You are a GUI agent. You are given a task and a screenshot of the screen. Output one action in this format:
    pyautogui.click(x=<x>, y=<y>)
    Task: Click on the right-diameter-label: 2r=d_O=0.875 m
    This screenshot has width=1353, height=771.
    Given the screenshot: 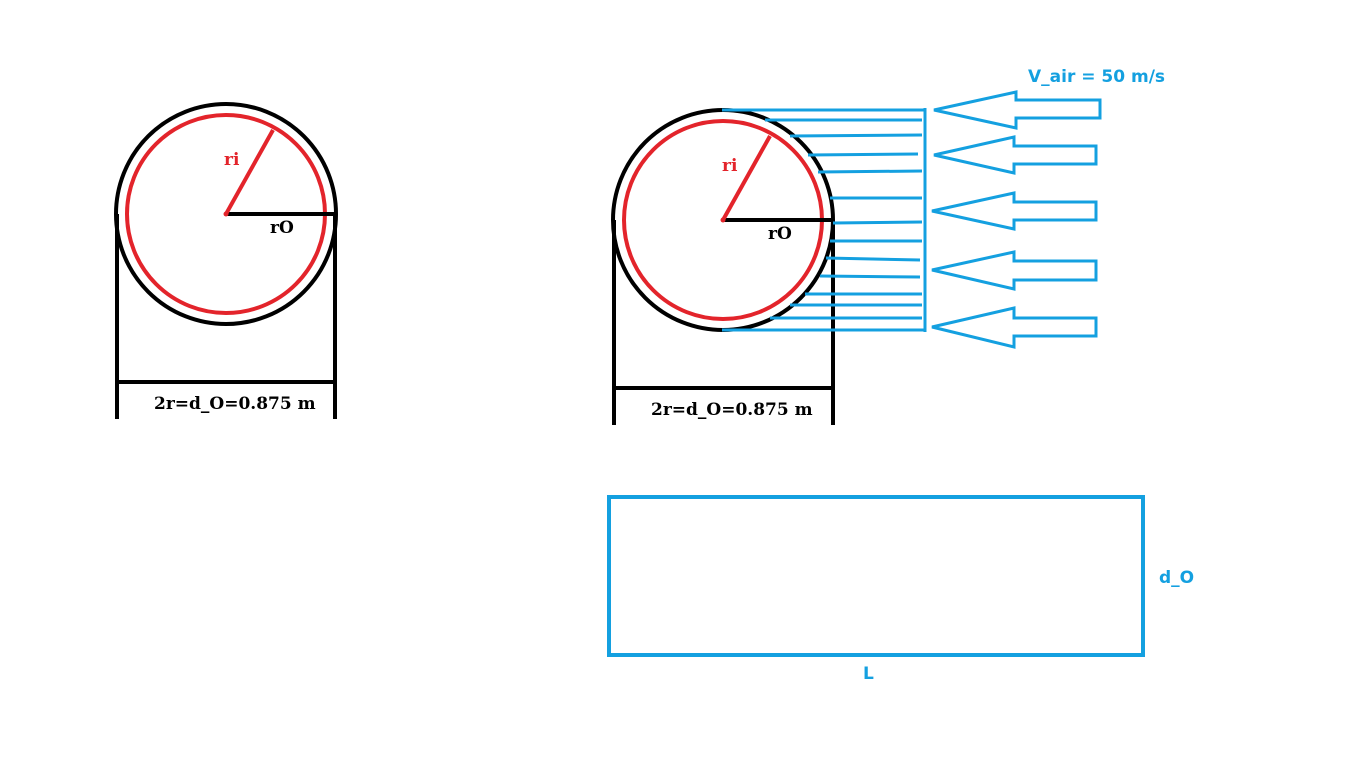 What is the action you would take?
    pyautogui.click(x=732, y=410)
    